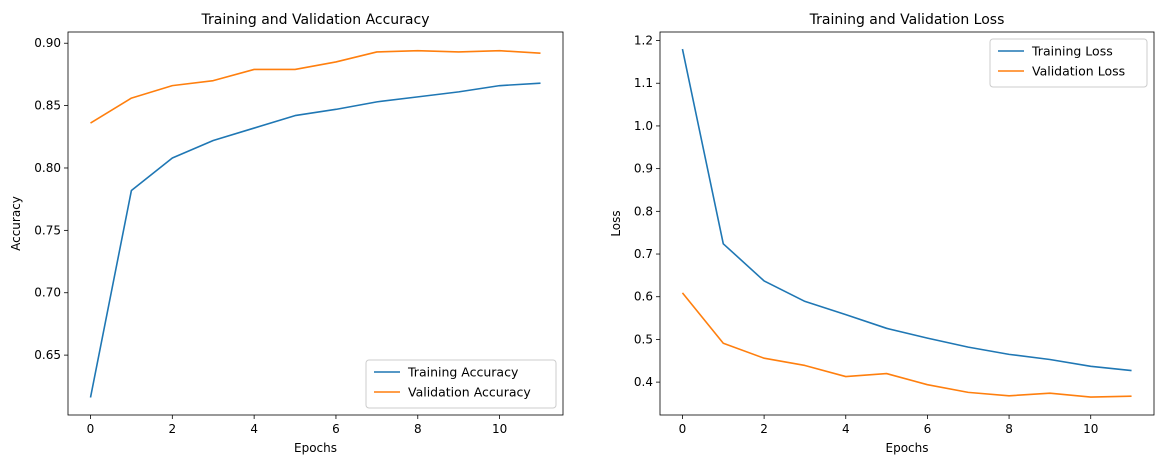 This screenshot has height=470, width=1165. Describe the element at coordinates (643, 169) in the screenshot. I see `y-tick-label: 0.9` at that location.